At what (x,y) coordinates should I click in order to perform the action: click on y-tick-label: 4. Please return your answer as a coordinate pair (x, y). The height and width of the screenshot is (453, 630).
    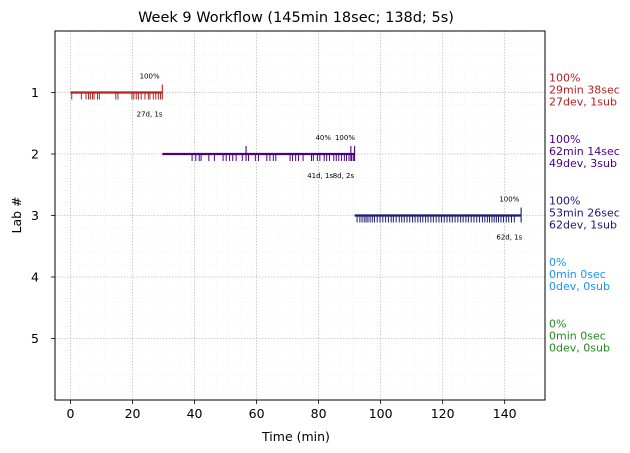
    Looking at the image, I should click on (35, 277).